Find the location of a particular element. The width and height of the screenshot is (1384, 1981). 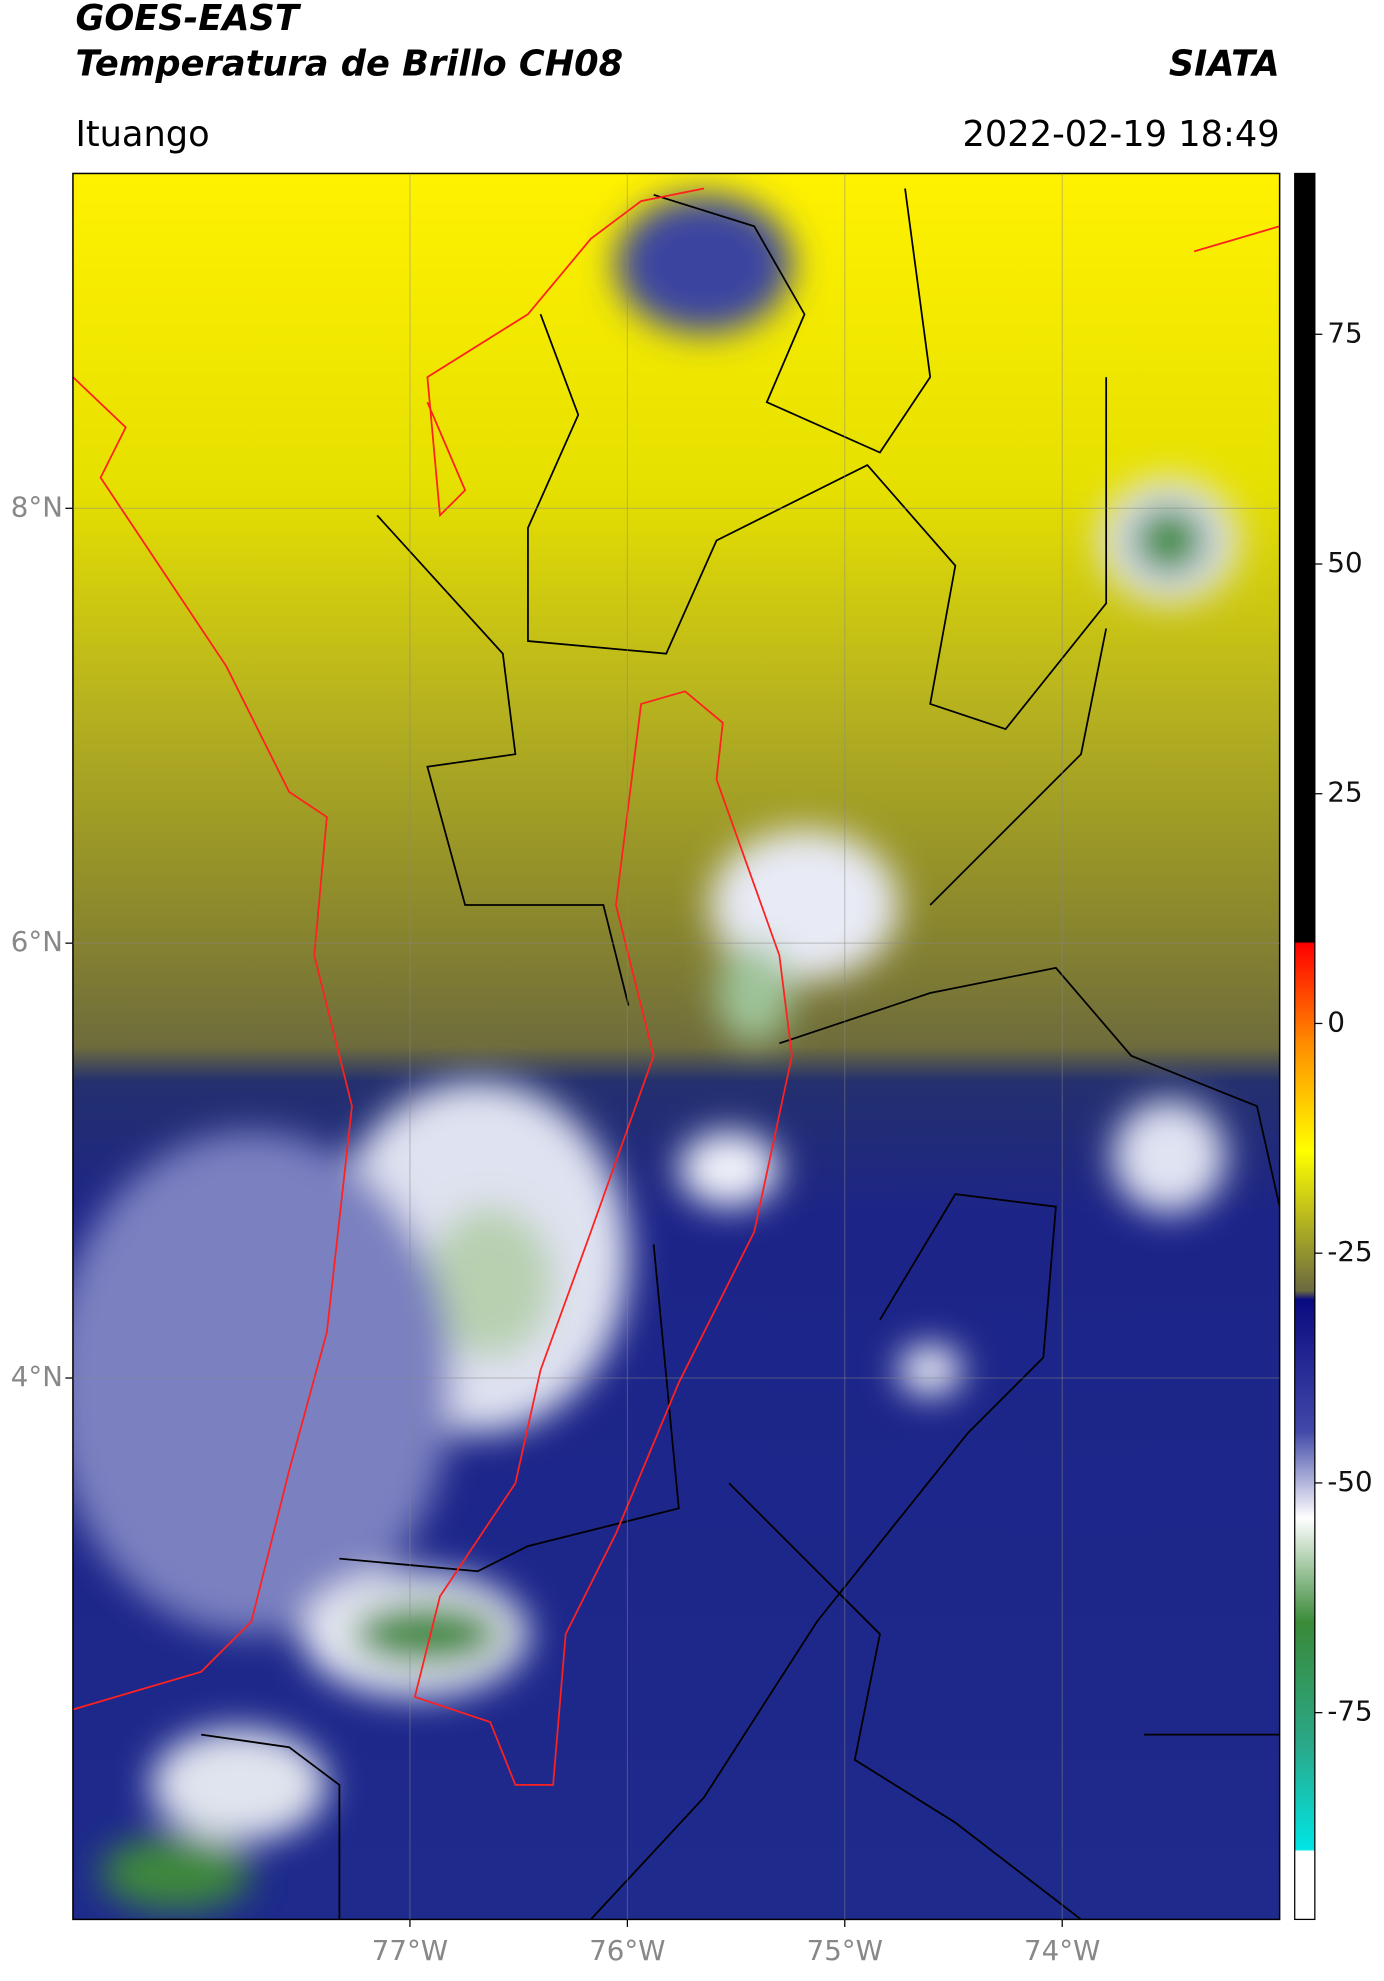

subtitle: Temperatura de Brillo CH08 is located at coordinates (349, 63).